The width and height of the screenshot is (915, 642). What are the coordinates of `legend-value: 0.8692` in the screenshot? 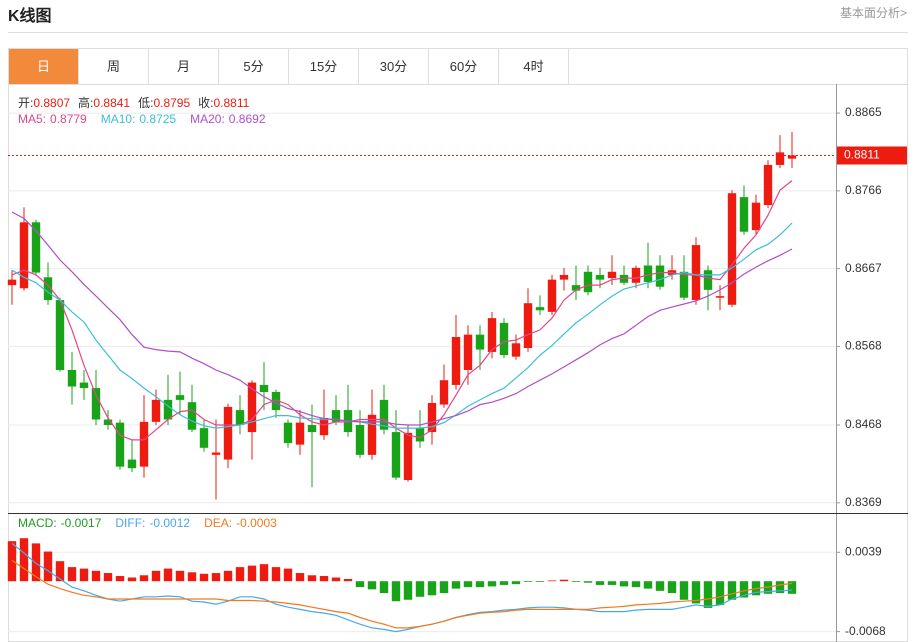 It's located at (247, 119).